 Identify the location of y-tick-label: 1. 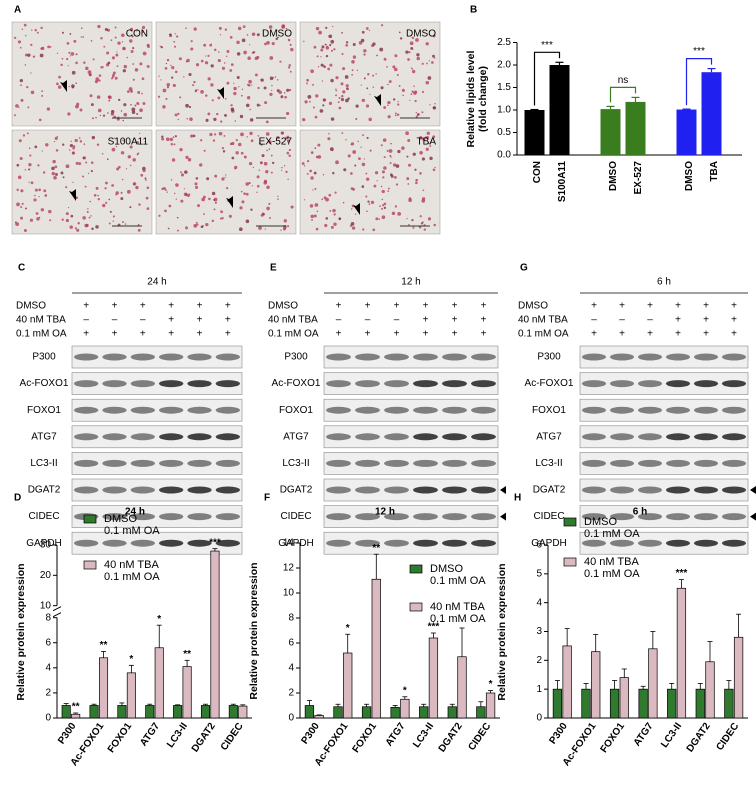
(539, 689).